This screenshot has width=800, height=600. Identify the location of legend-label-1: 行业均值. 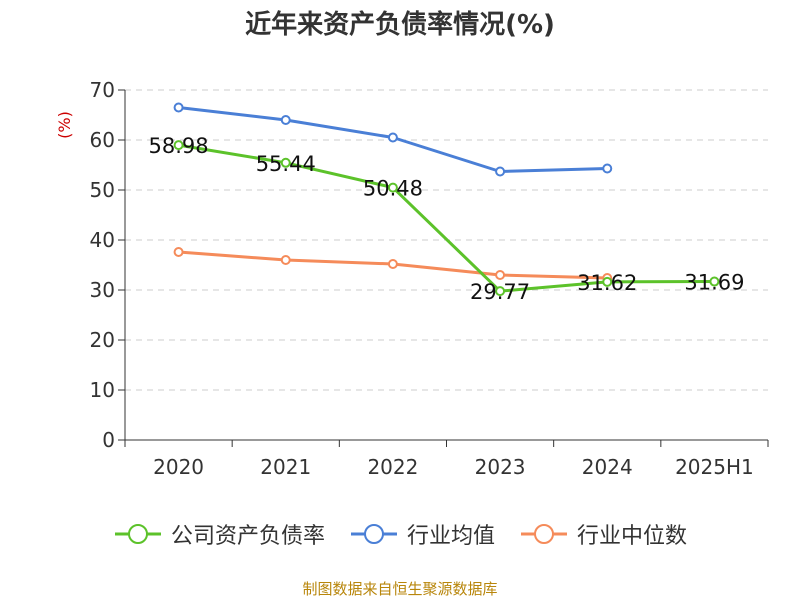
(450, 536).